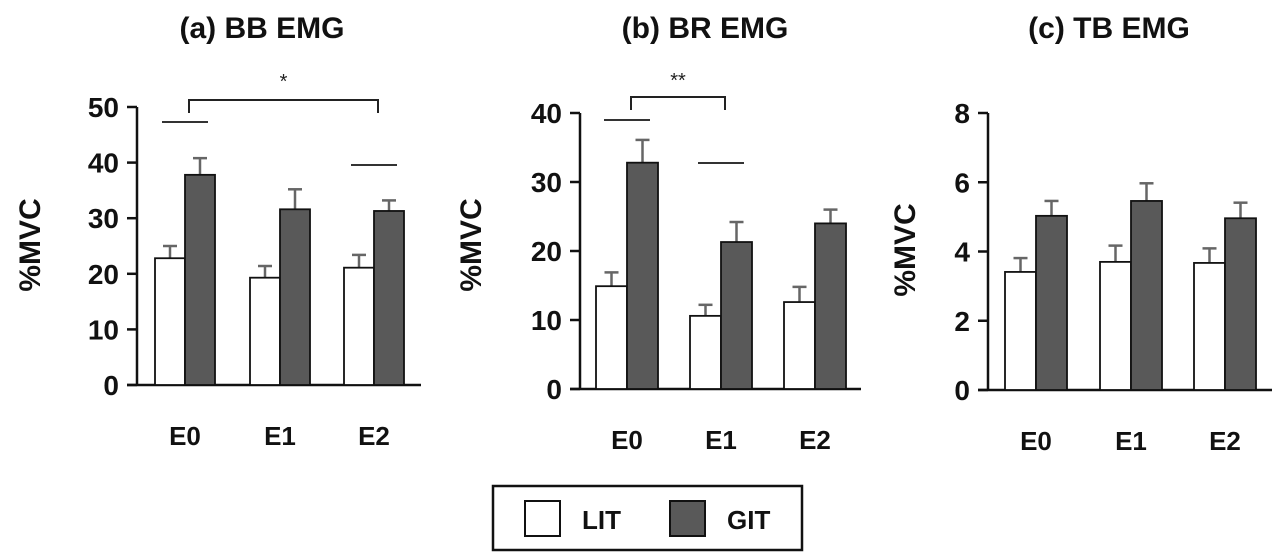  What do you see at coordinates (962, 252) in the screenshot?
I see `y-tick-label: 4` at bounding box center [962, 252].